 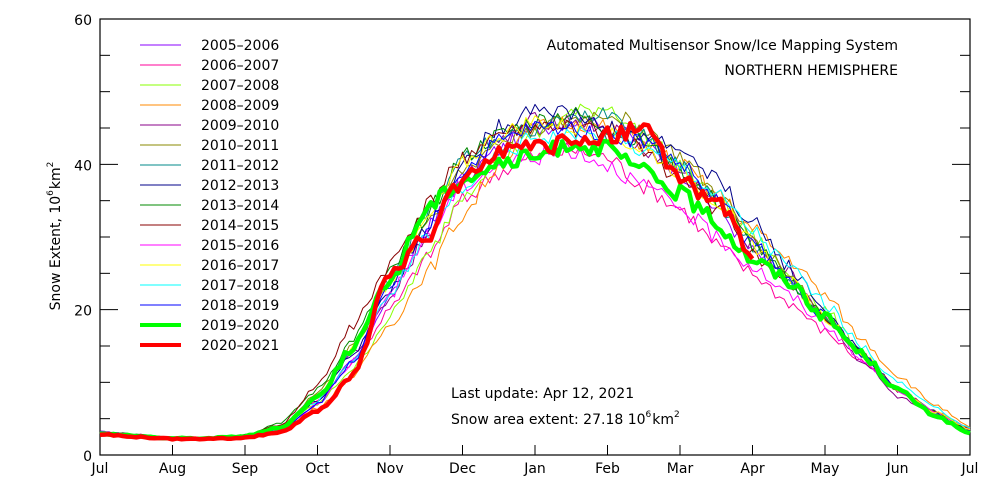 What do you see at coordinates (548, 420) in the screenshot?
I see `extent-prefix: Snow area extent: 27.18 10` at bounding box center [548, 420].